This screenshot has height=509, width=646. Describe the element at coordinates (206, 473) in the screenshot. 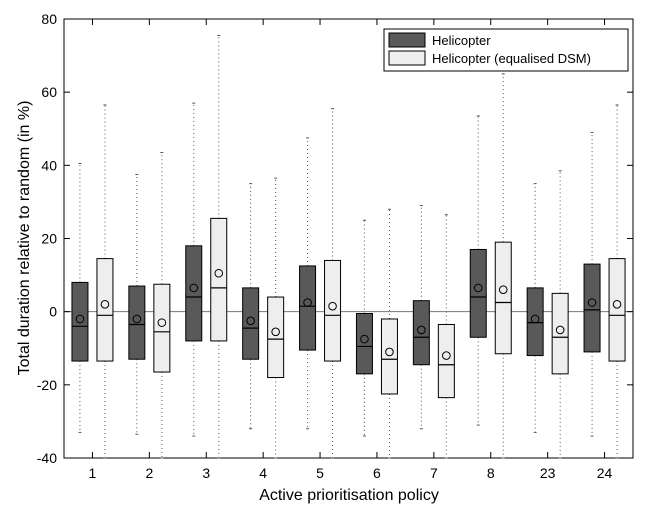

I see `x-tick-label: 3` at that location.